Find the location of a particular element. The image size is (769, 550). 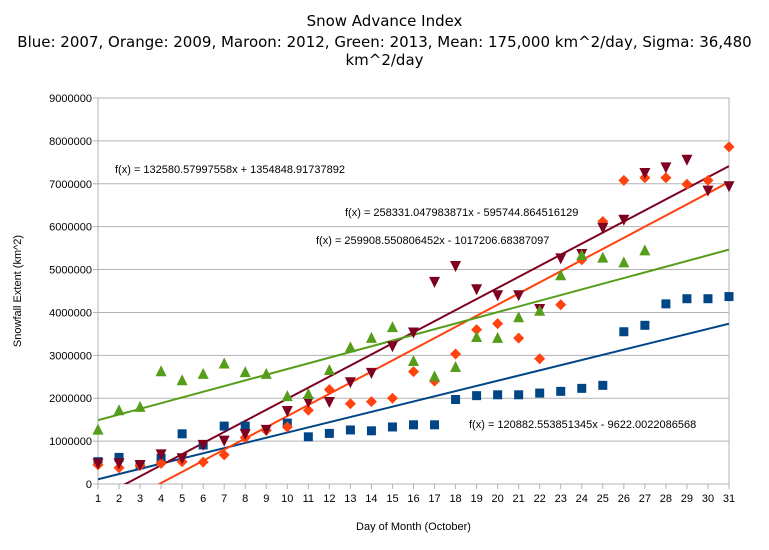

x-tick-label: 19 is located at coordinates (476, 499).